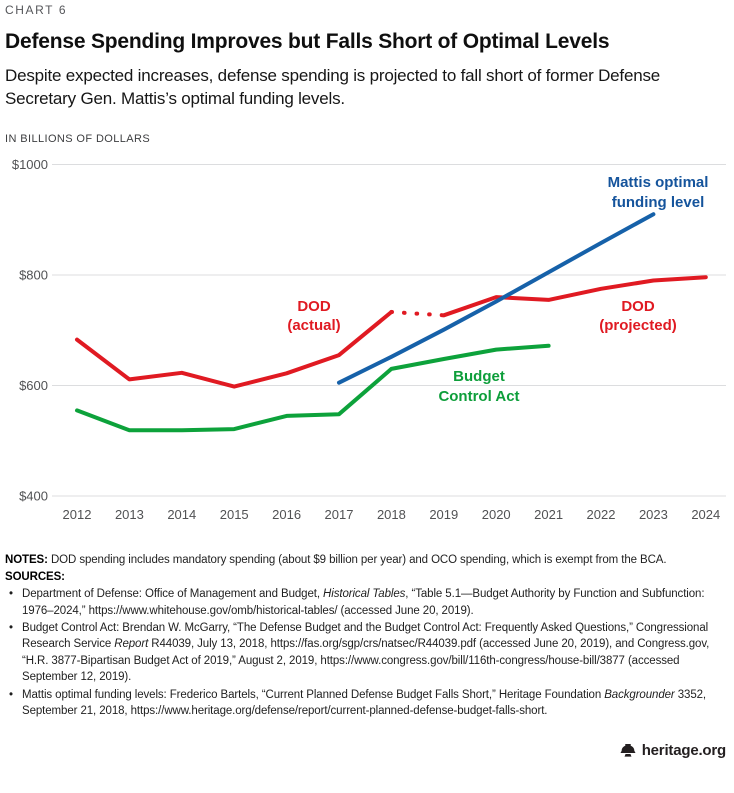 This screenshot has height=793, width=734. I want to click on y-axis-unit-label: IN BILLIONS OF DOLLARS, so click(78, 139).